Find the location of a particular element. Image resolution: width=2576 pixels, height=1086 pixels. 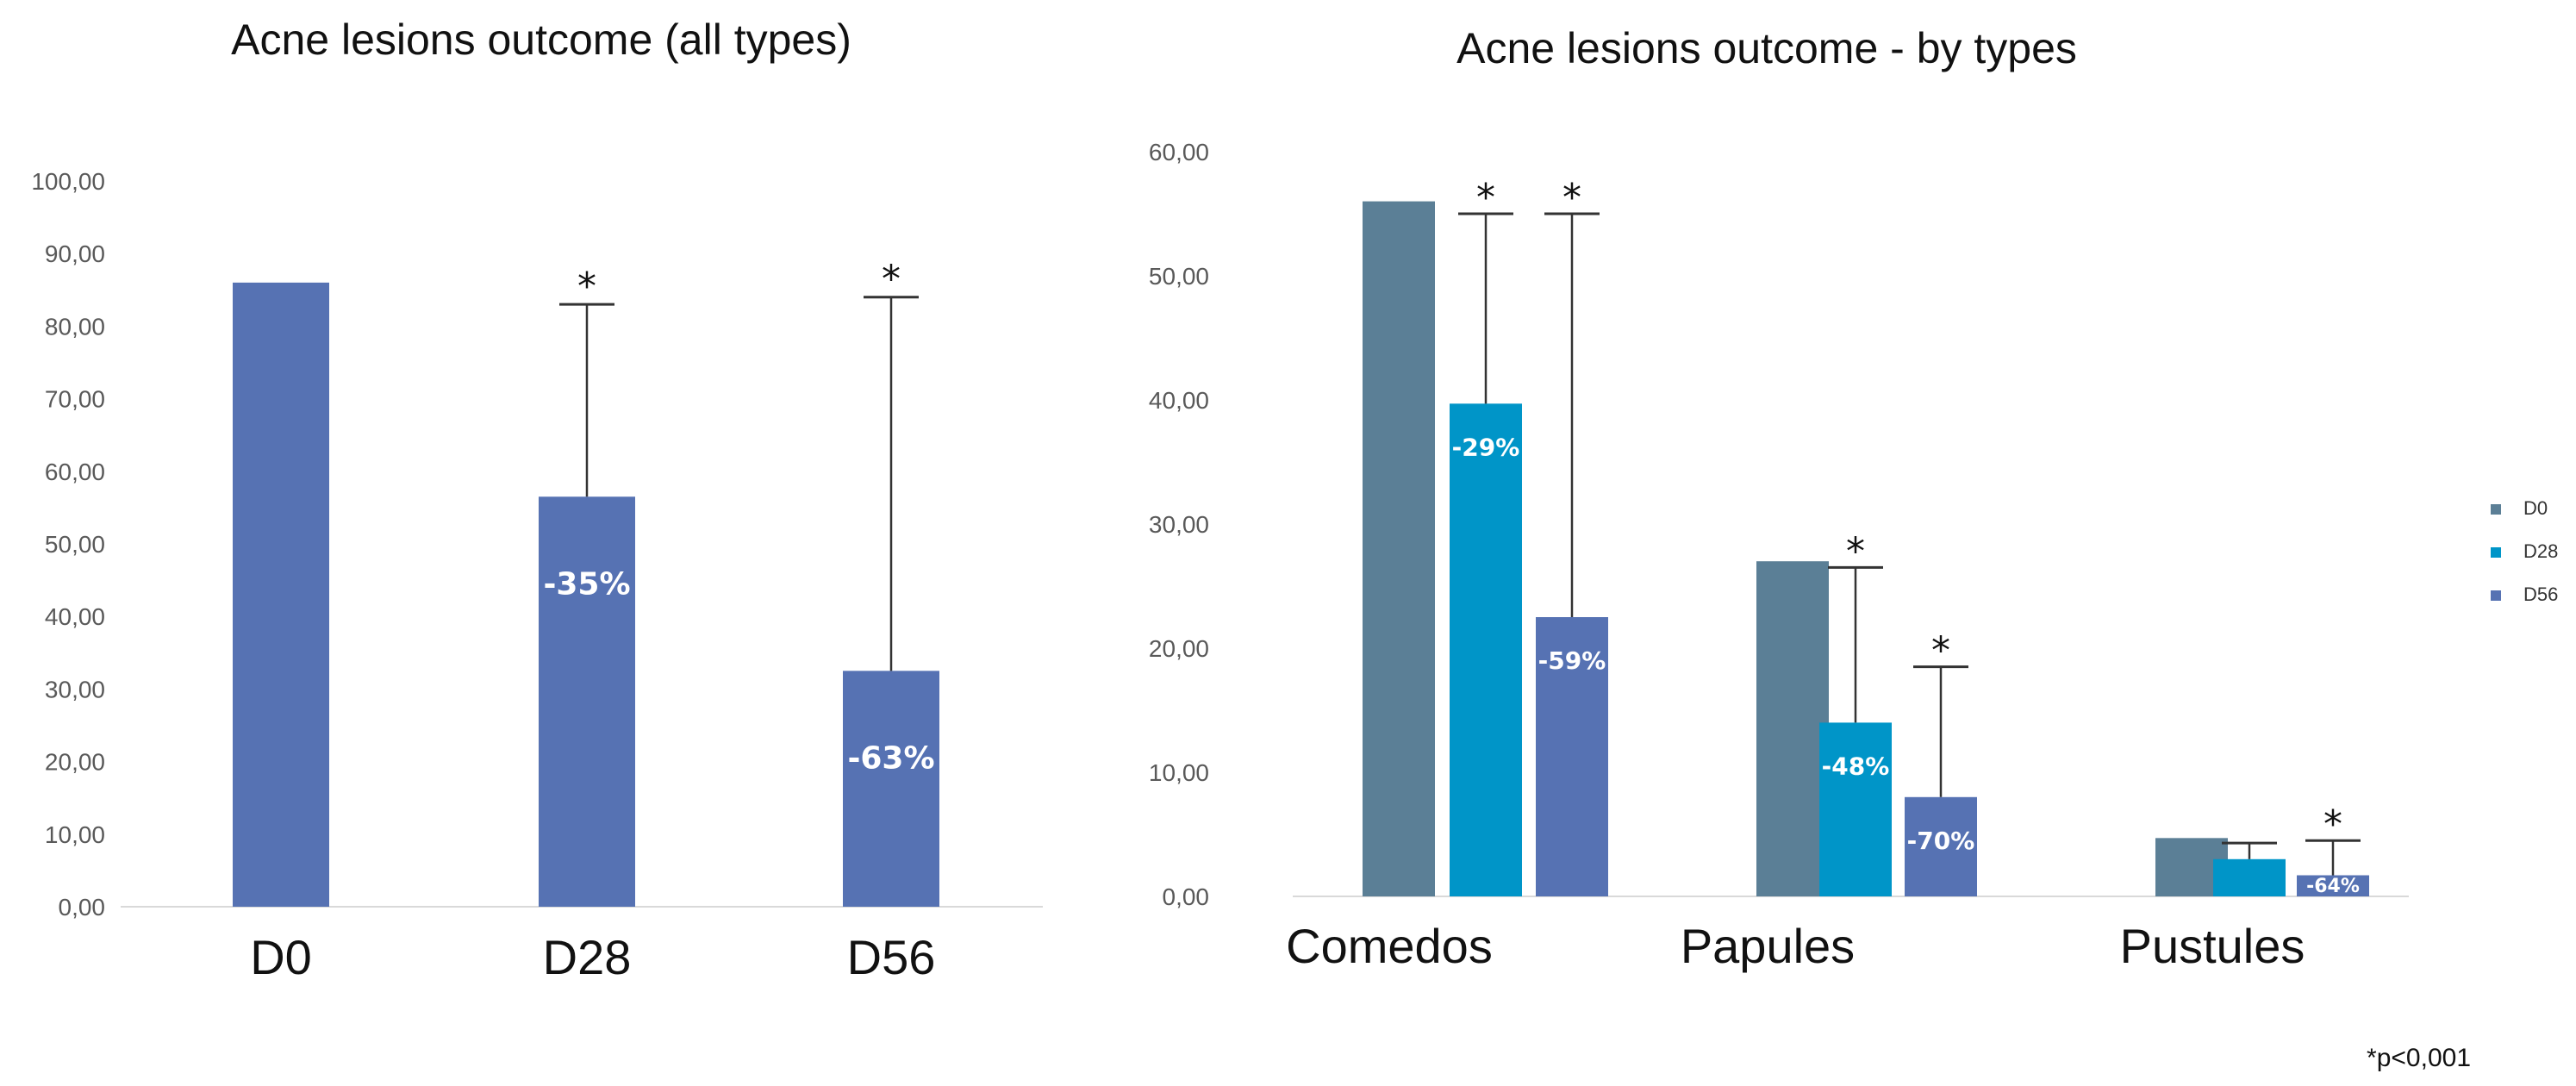

chart1-category-label: D28 is located at coordinates (587, 957).